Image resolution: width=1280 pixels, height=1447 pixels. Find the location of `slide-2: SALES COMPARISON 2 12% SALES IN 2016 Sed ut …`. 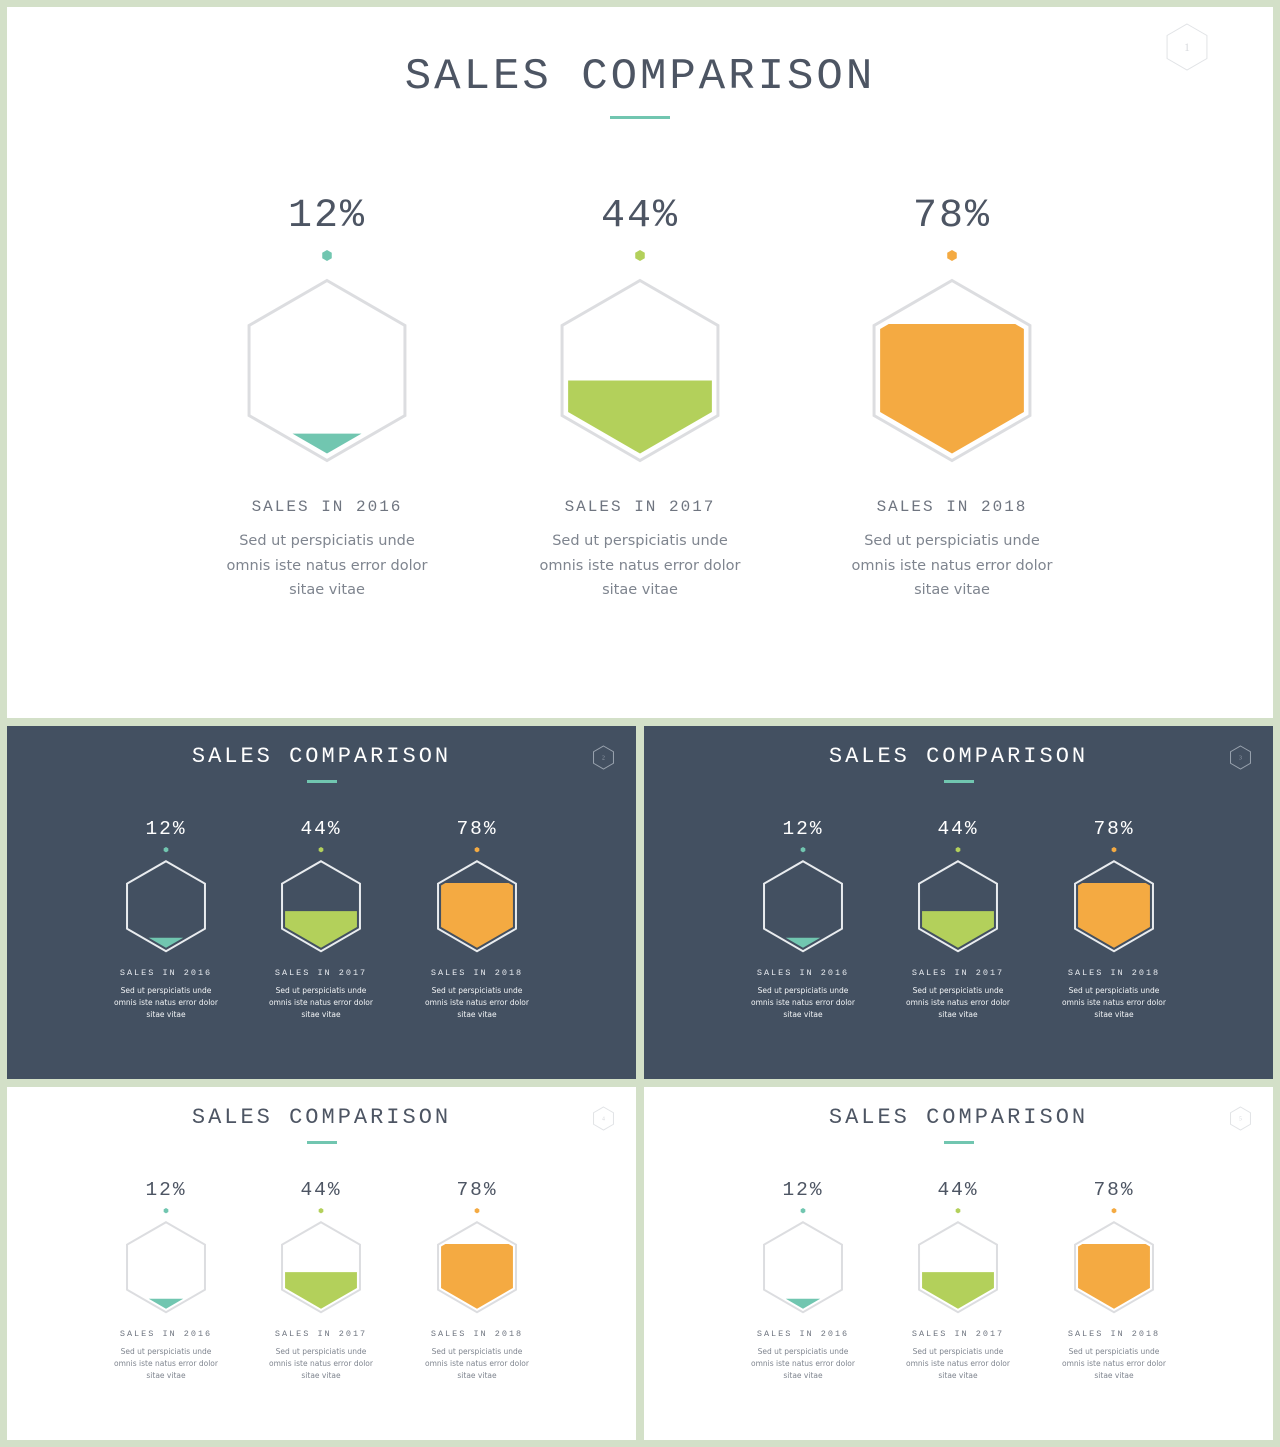

slide-2: SALES COMPARISON 2 12% SALES IN 2016 Sed ut … is located at coordinates (321, 902).